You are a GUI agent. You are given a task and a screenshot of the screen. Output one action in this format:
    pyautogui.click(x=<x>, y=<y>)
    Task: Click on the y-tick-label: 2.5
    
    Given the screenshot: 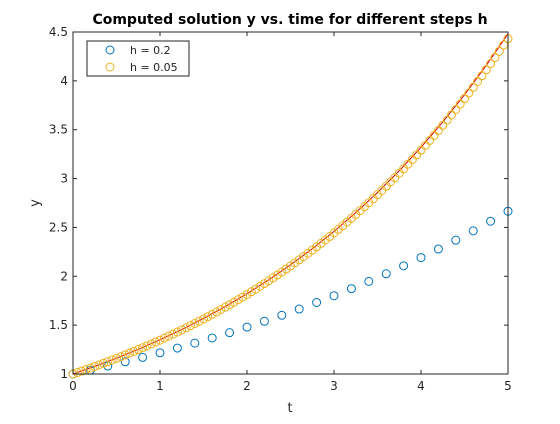 What is the action you would take?
    pyautogui.click(x=58, y=227)
    